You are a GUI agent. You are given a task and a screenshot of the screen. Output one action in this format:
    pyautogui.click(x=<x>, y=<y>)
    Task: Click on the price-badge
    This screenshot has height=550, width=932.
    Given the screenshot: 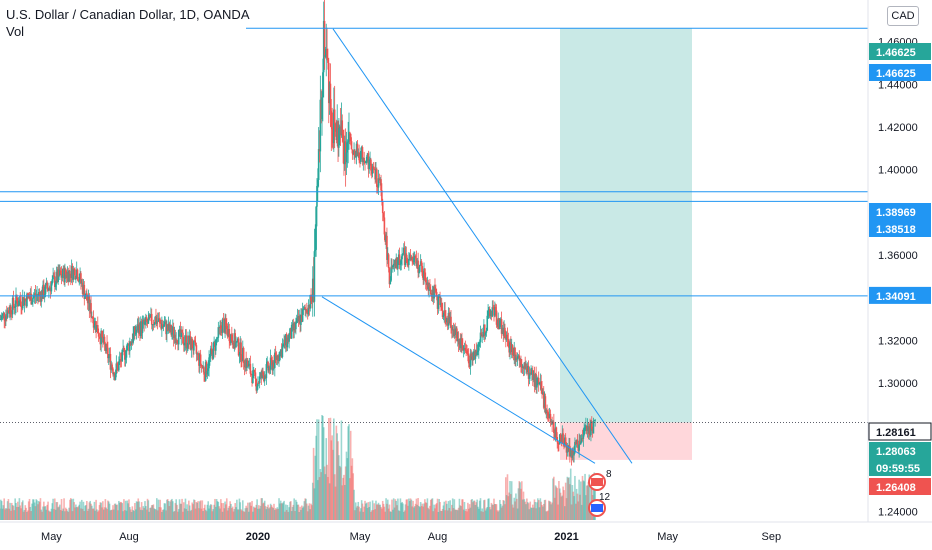 What is the action you would take?
    pyautogui.click(x=900, y=211)
    